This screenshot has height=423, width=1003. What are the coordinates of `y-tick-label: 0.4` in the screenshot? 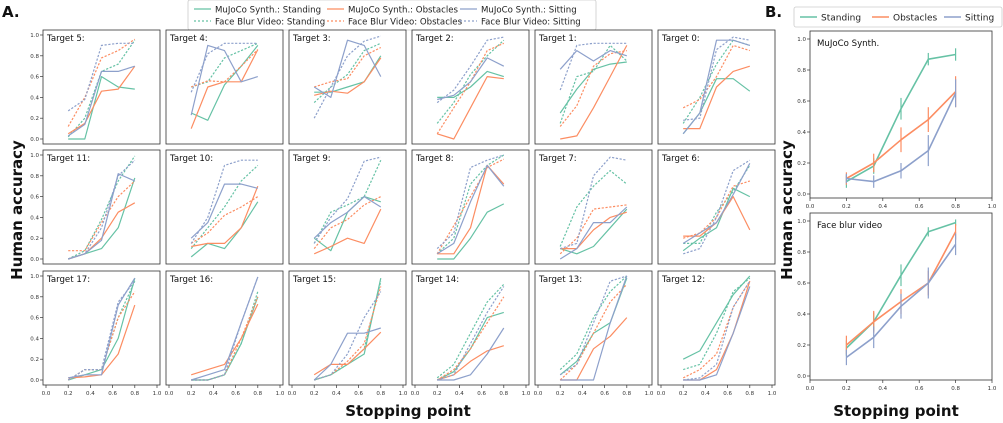 It's located at (801, 133).